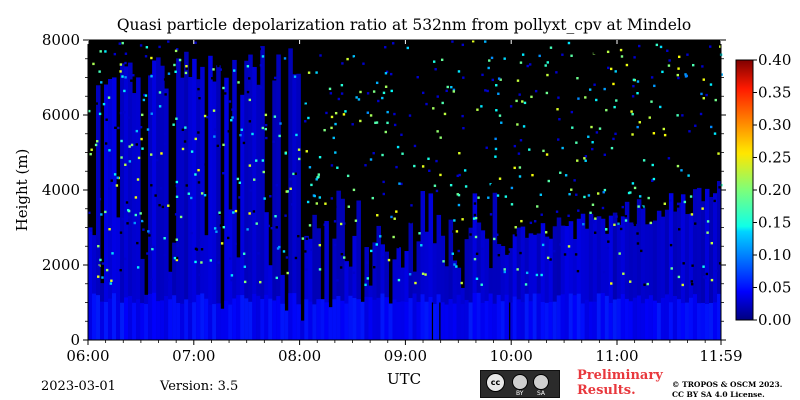  Describe the element at coordinates (774, 125) in the screenshot. I see `colorbar-tick-label: 0.30` at that location.